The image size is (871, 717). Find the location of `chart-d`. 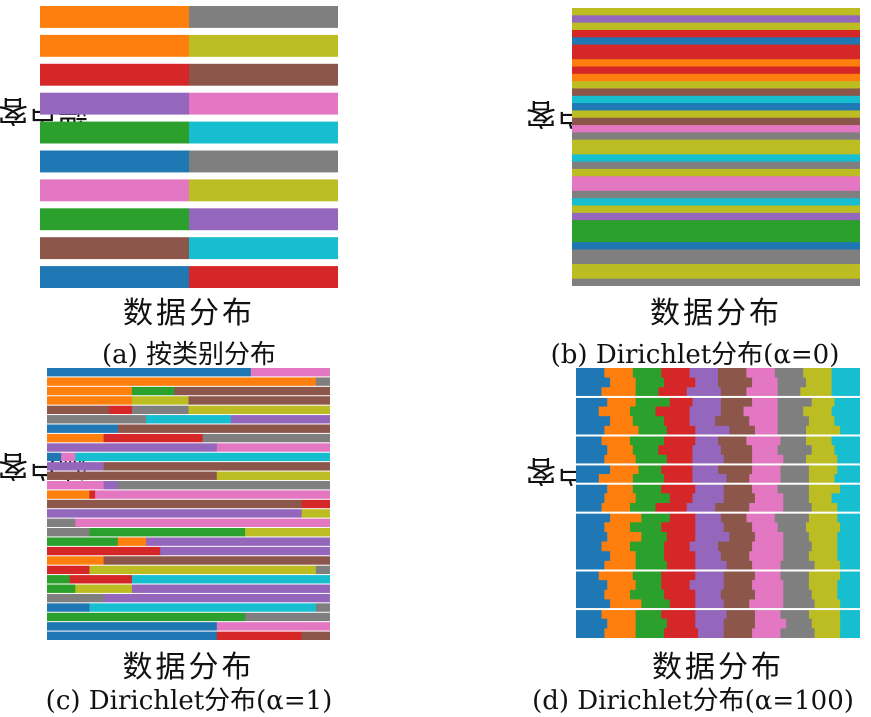

chart-d is located at coordinates (718, 503).